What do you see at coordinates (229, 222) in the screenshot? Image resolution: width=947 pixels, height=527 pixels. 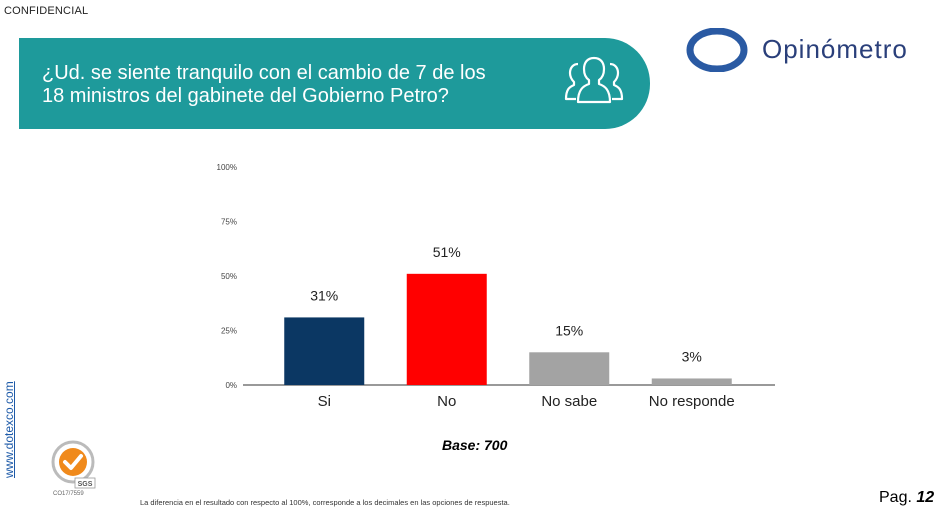 I see `y-tick-label: 75%` at bounding box center [229, 222].